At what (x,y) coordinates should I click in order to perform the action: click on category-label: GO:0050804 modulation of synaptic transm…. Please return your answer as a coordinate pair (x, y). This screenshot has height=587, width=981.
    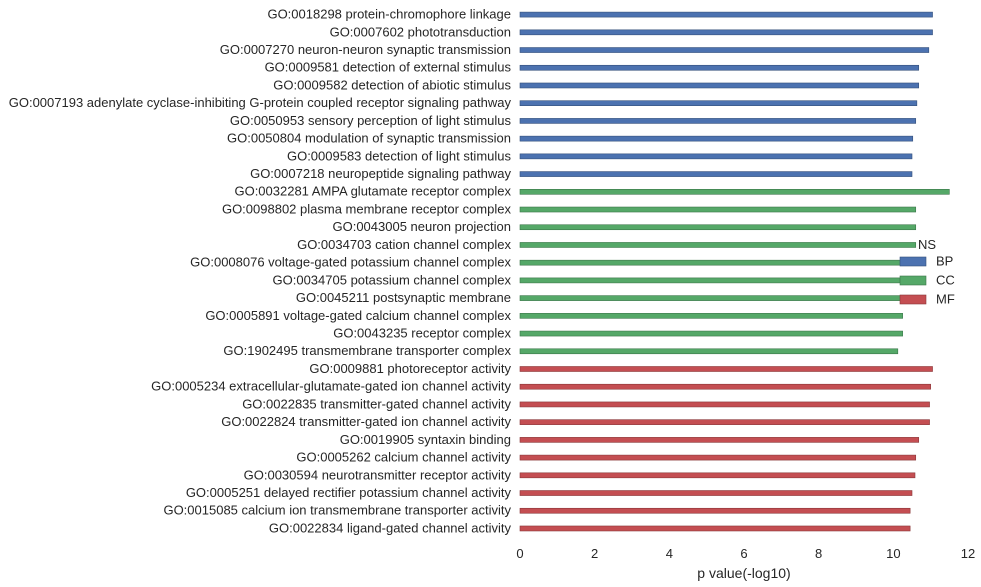
    Looking at the image, I should click on (369, 138).